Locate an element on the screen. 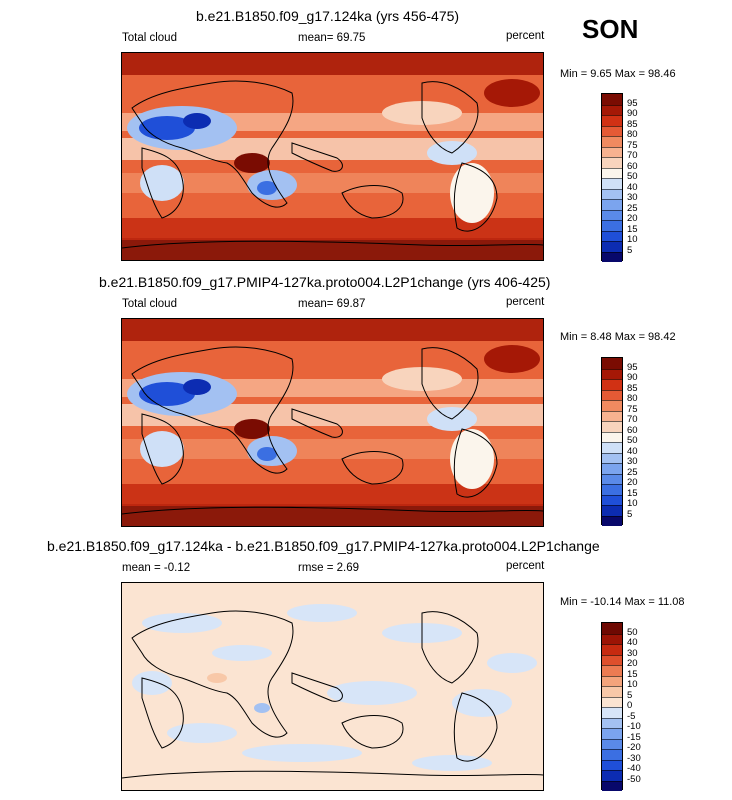 This screenshot has height=800, width=732. colorbar-tick-label: 85 is located at coordinates (632, 124).